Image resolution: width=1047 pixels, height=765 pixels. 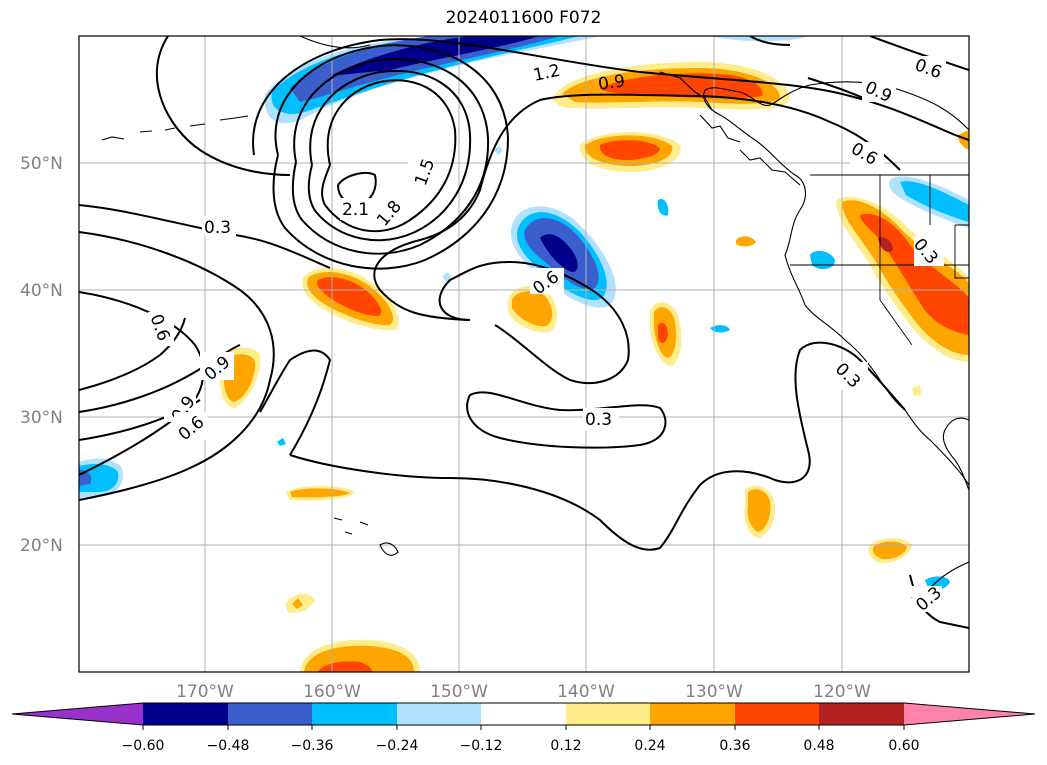 What do you see at coordinates (228, 746) in the screenshot?
I see `colorbar-tick-label: −0.48` at bounding box center [228, 746].